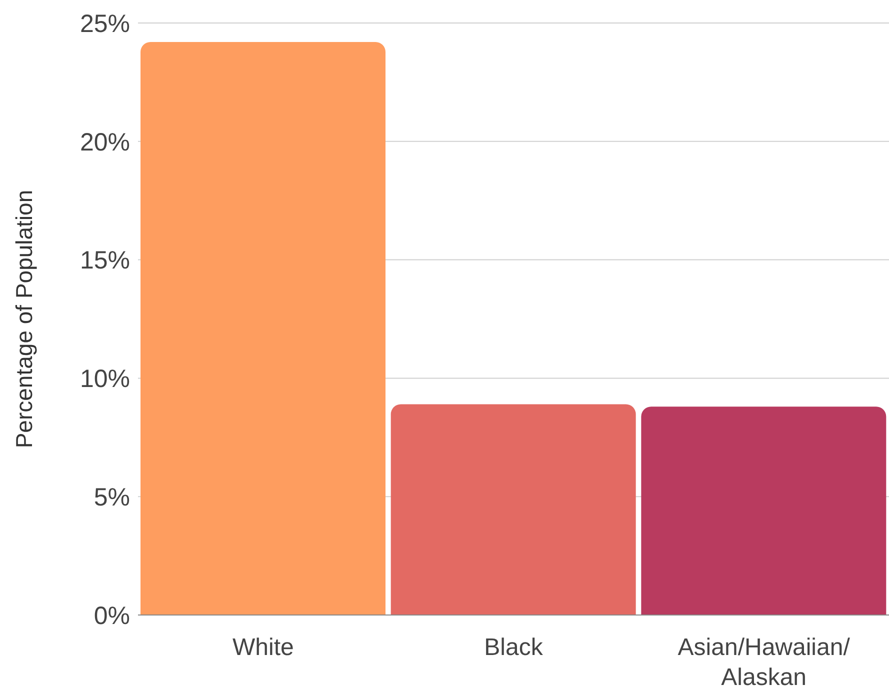 This screenshot has height=695, width=889. I want to click on y-tick-label: 10%, so click(105, 379).